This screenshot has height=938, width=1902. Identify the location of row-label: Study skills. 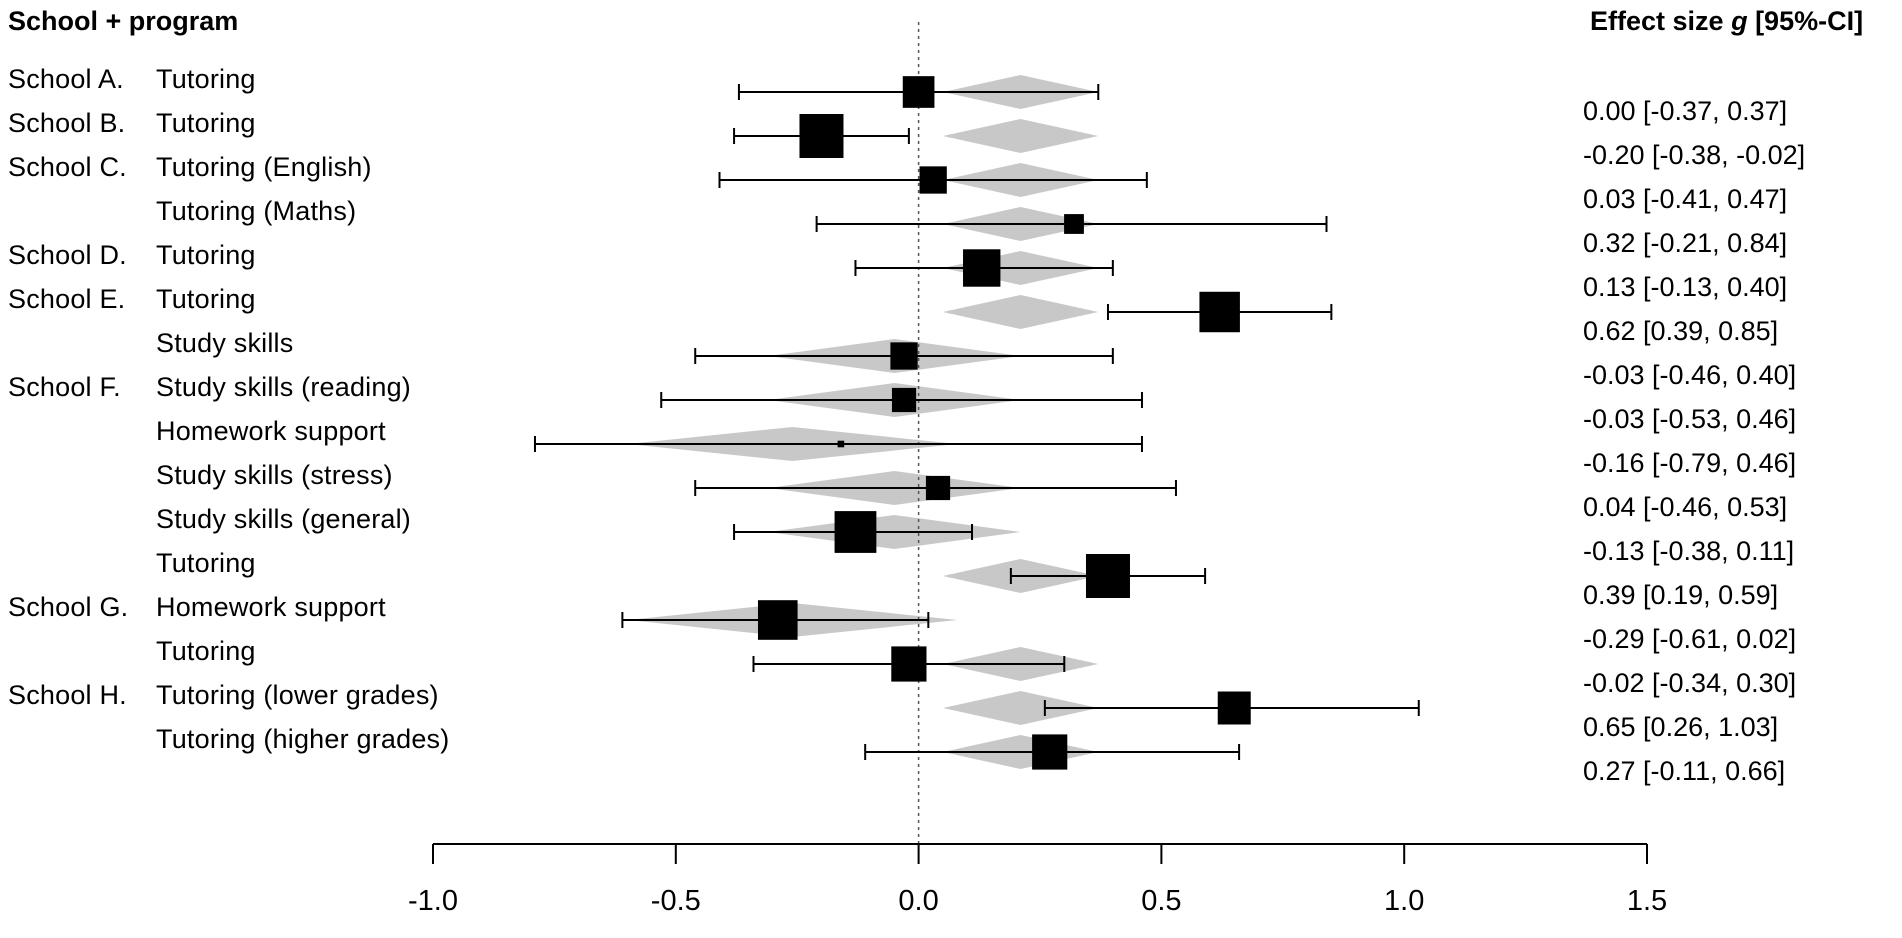
(150, 343).